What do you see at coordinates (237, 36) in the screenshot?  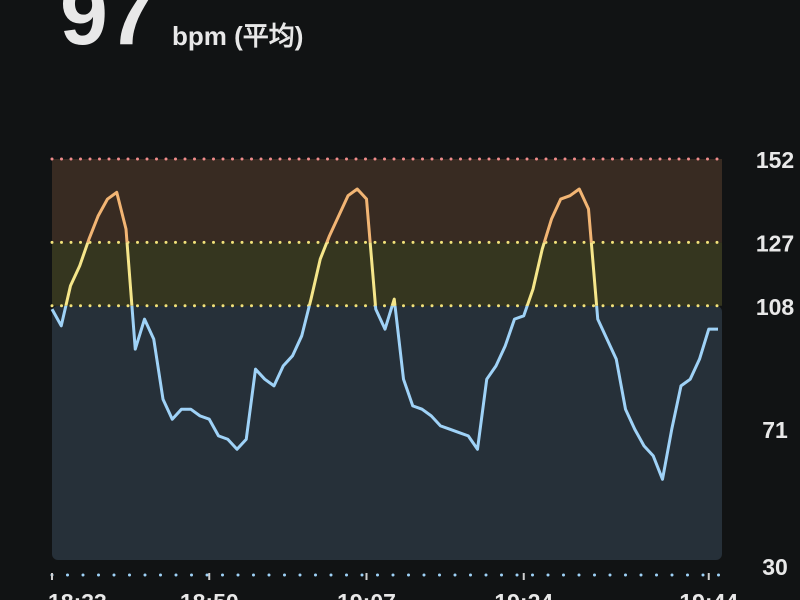 I see `unit-label: bpm (平均)` at bounding box center [237, 36].